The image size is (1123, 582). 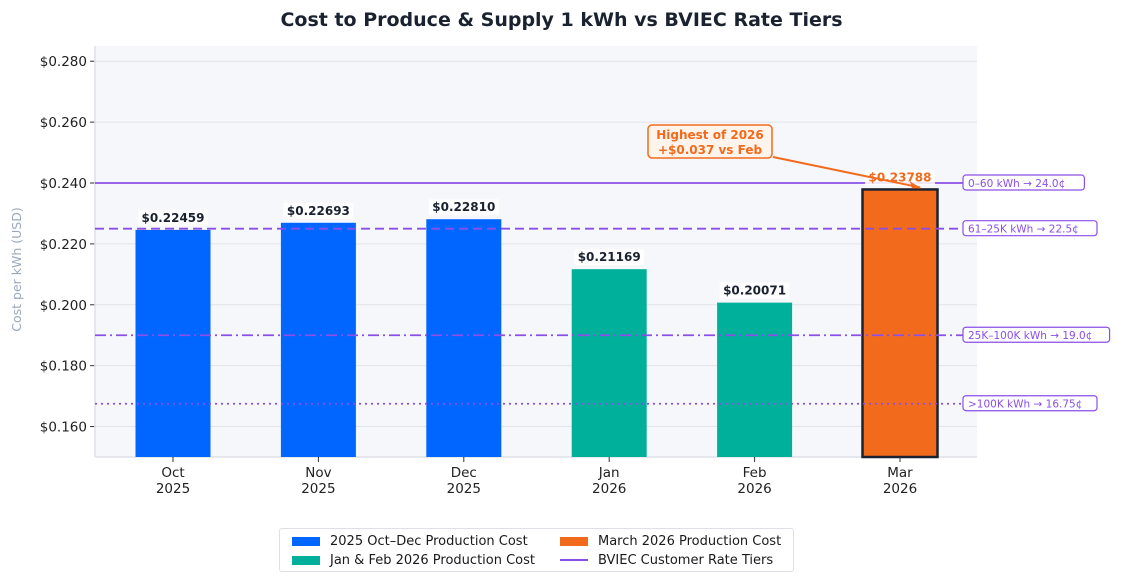 I want to click on value-label-nov: $0.22693, so click(x=318, y=211).